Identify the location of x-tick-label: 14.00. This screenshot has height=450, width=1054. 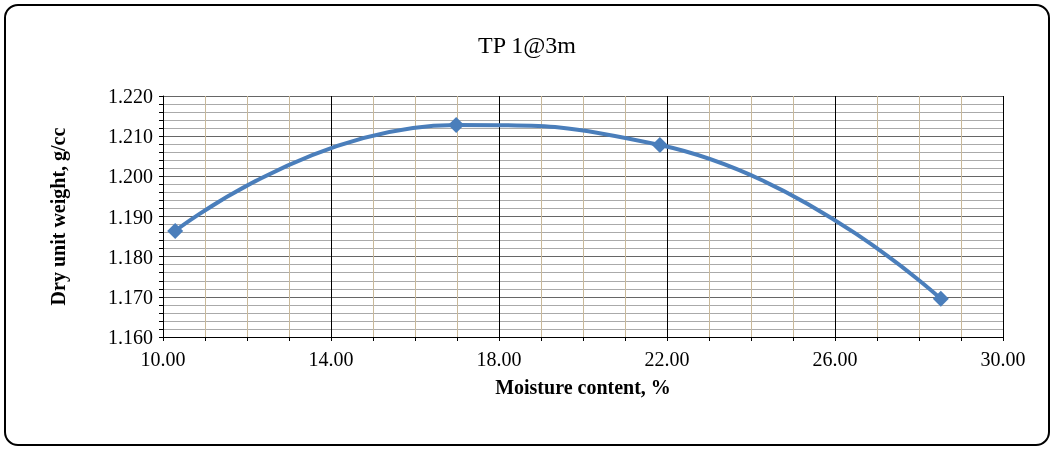
(331, 359).